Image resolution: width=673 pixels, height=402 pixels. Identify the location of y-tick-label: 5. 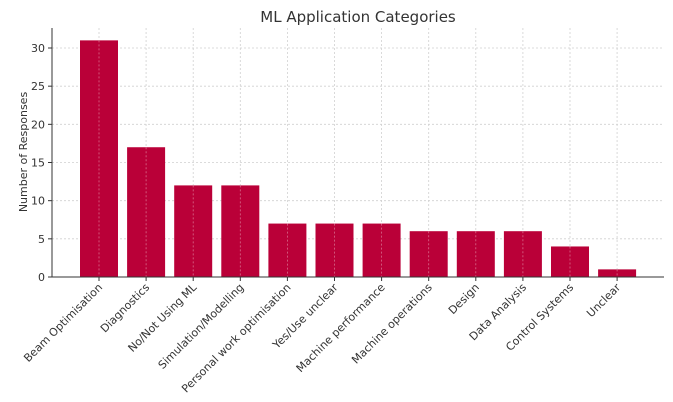
(41, 239).